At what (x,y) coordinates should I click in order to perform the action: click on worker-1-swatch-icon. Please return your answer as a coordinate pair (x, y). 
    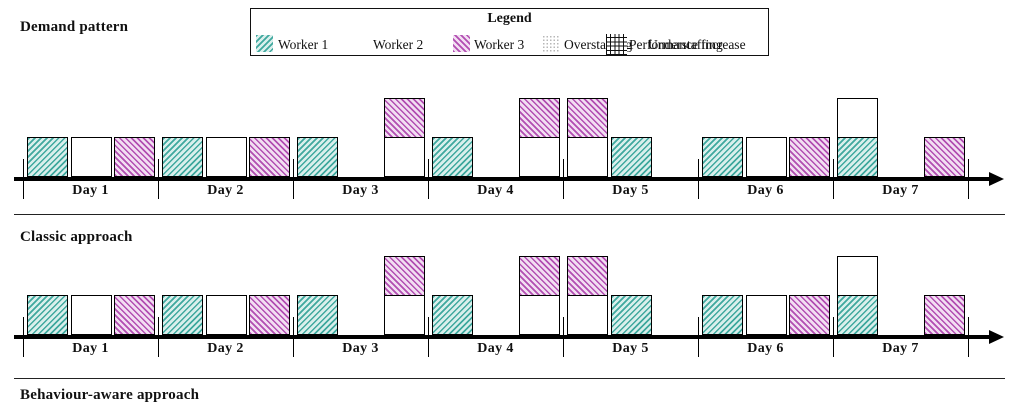
    Looking at the image, I should click on (264, 43).